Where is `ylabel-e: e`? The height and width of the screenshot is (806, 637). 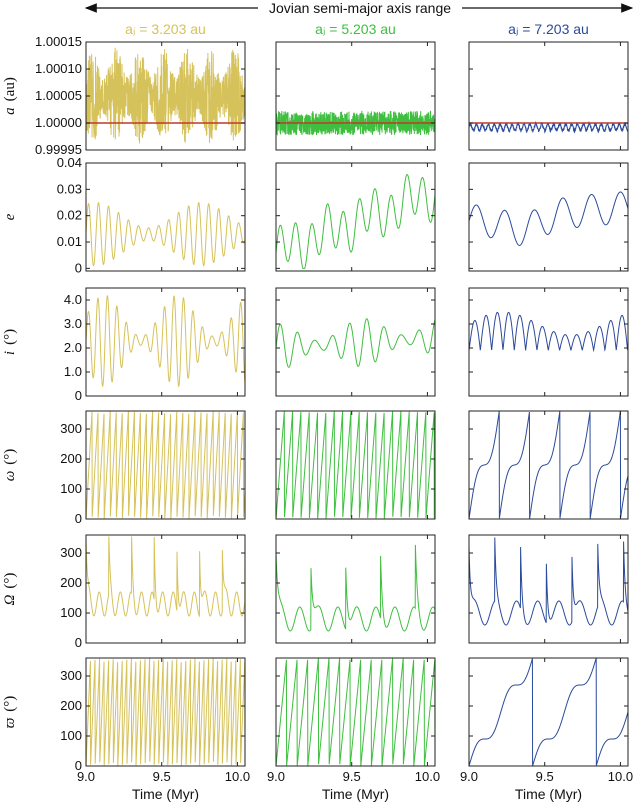 ylabel-e: e is located at coordinates (10, 216).